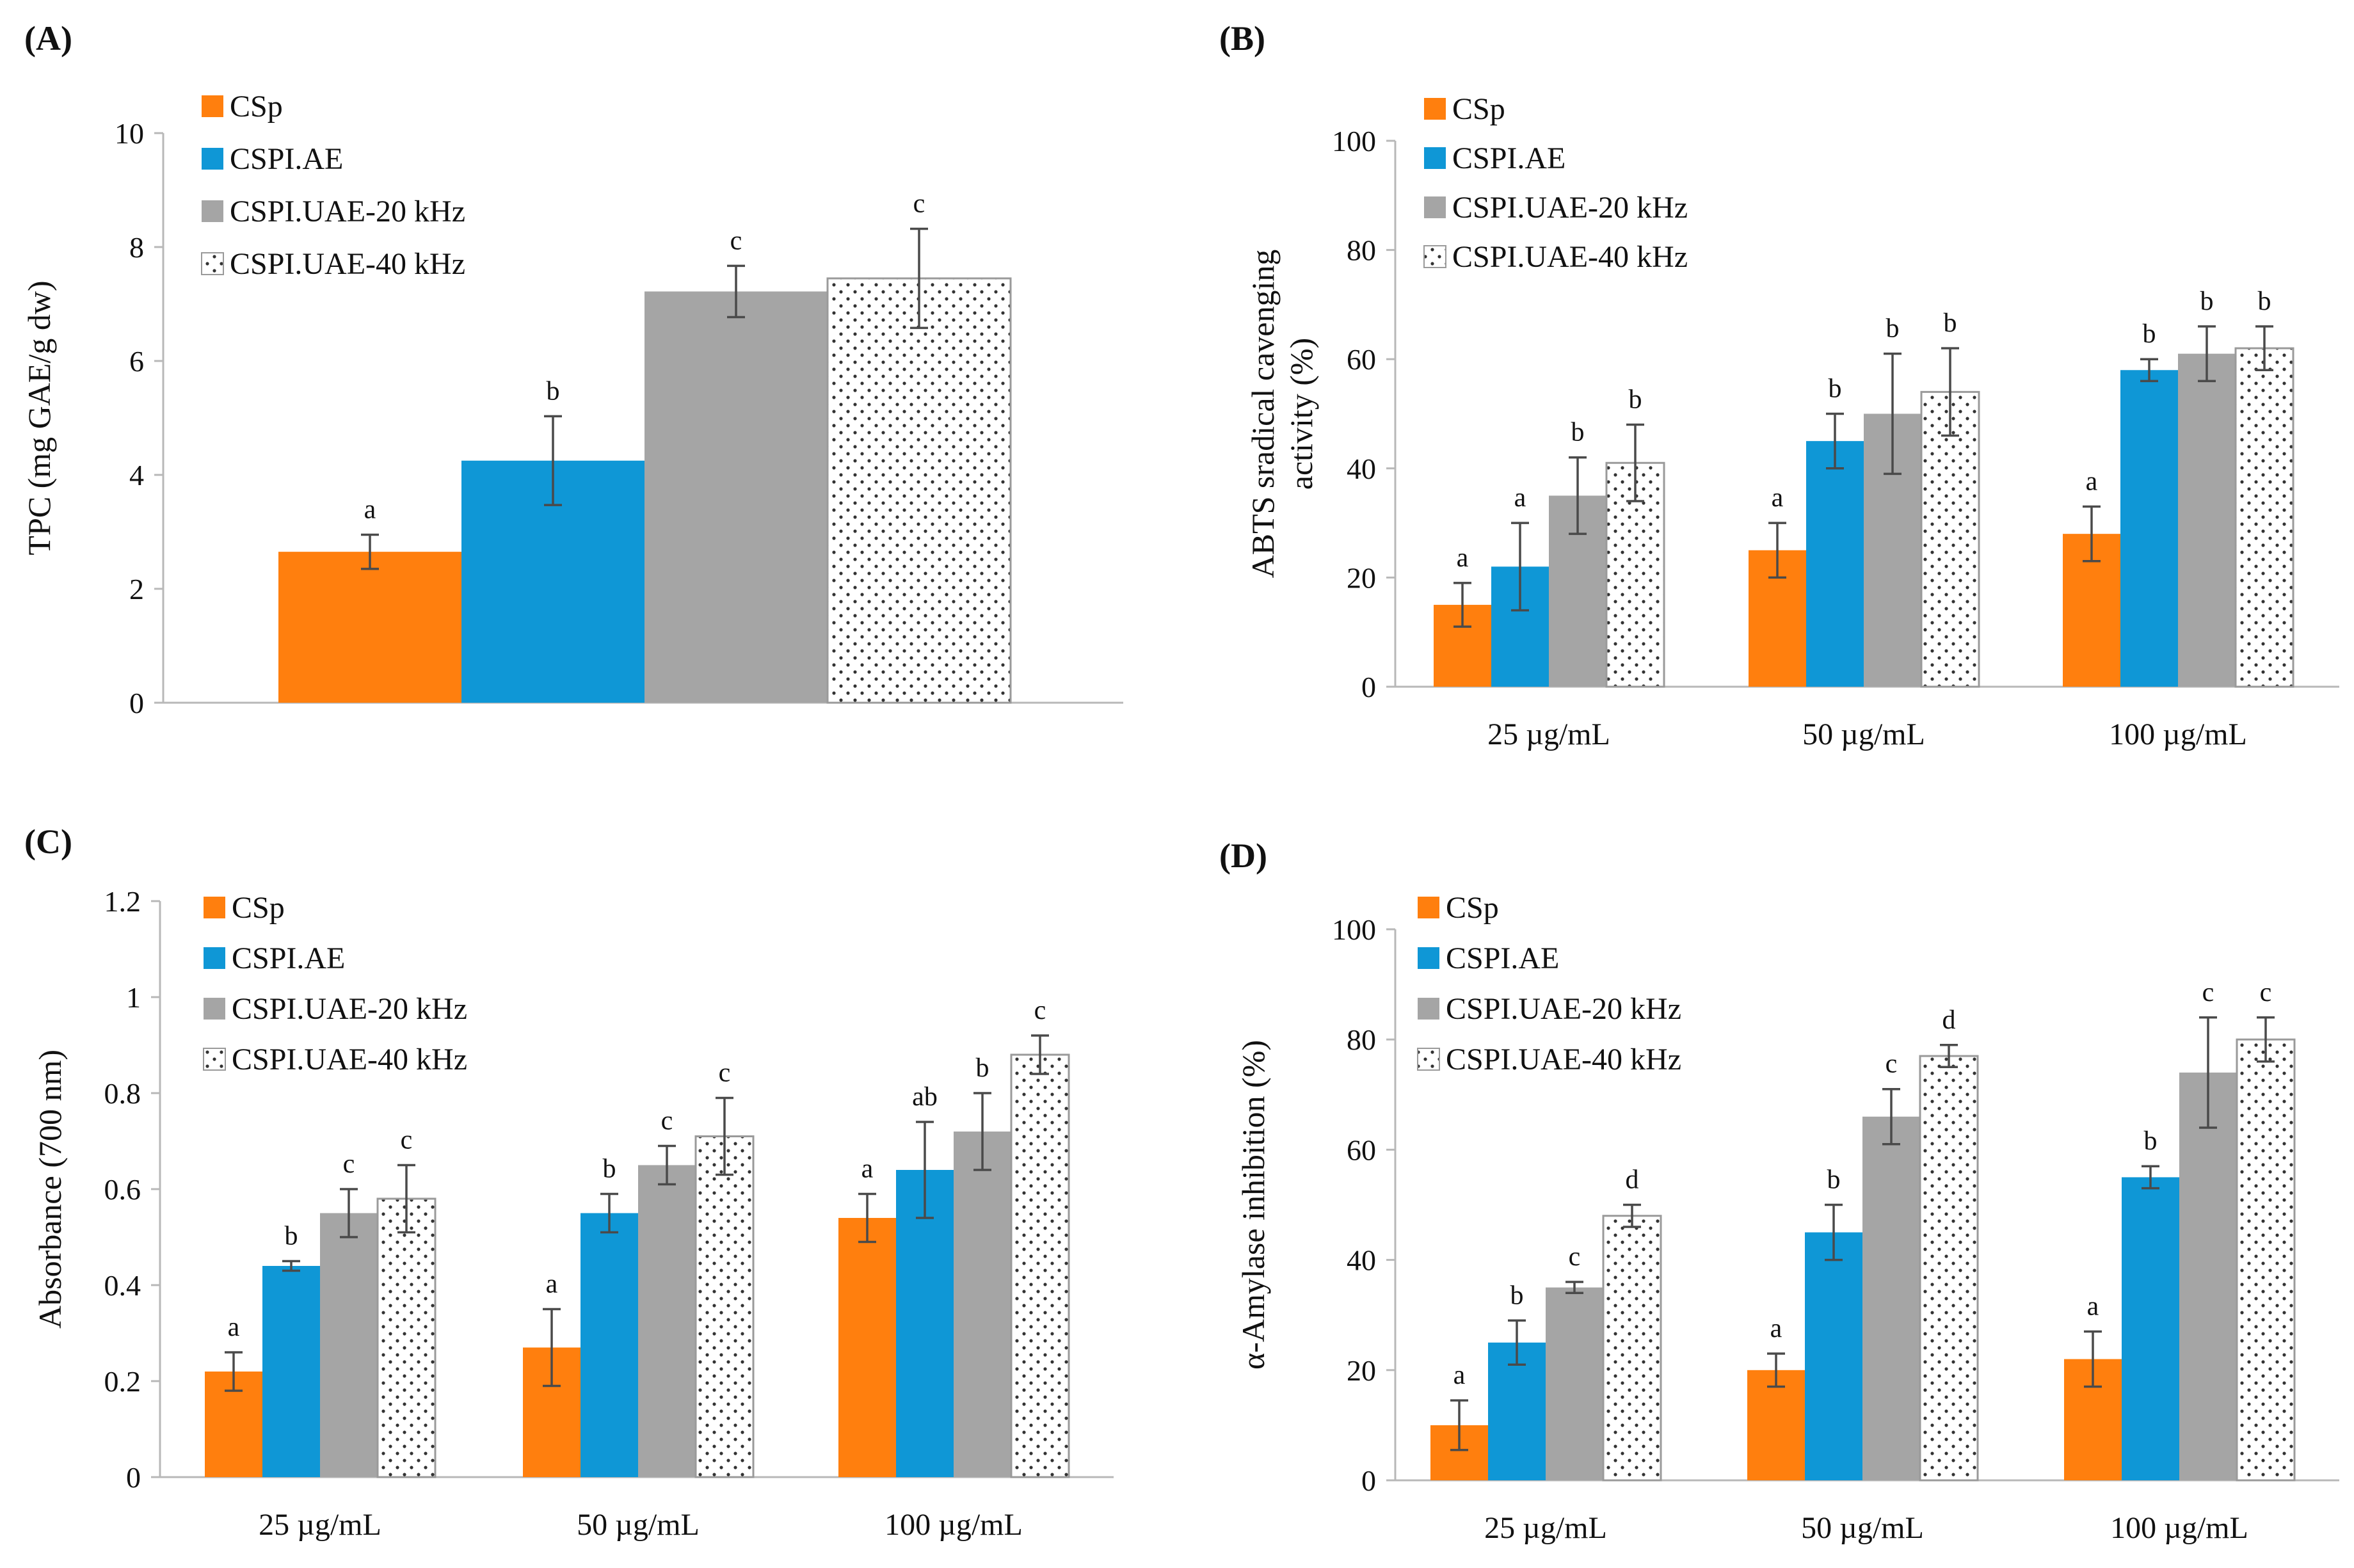  Describe the element at coordinates (136, 361) in the screenshot. I see `y-tick-label: 6` at that location.